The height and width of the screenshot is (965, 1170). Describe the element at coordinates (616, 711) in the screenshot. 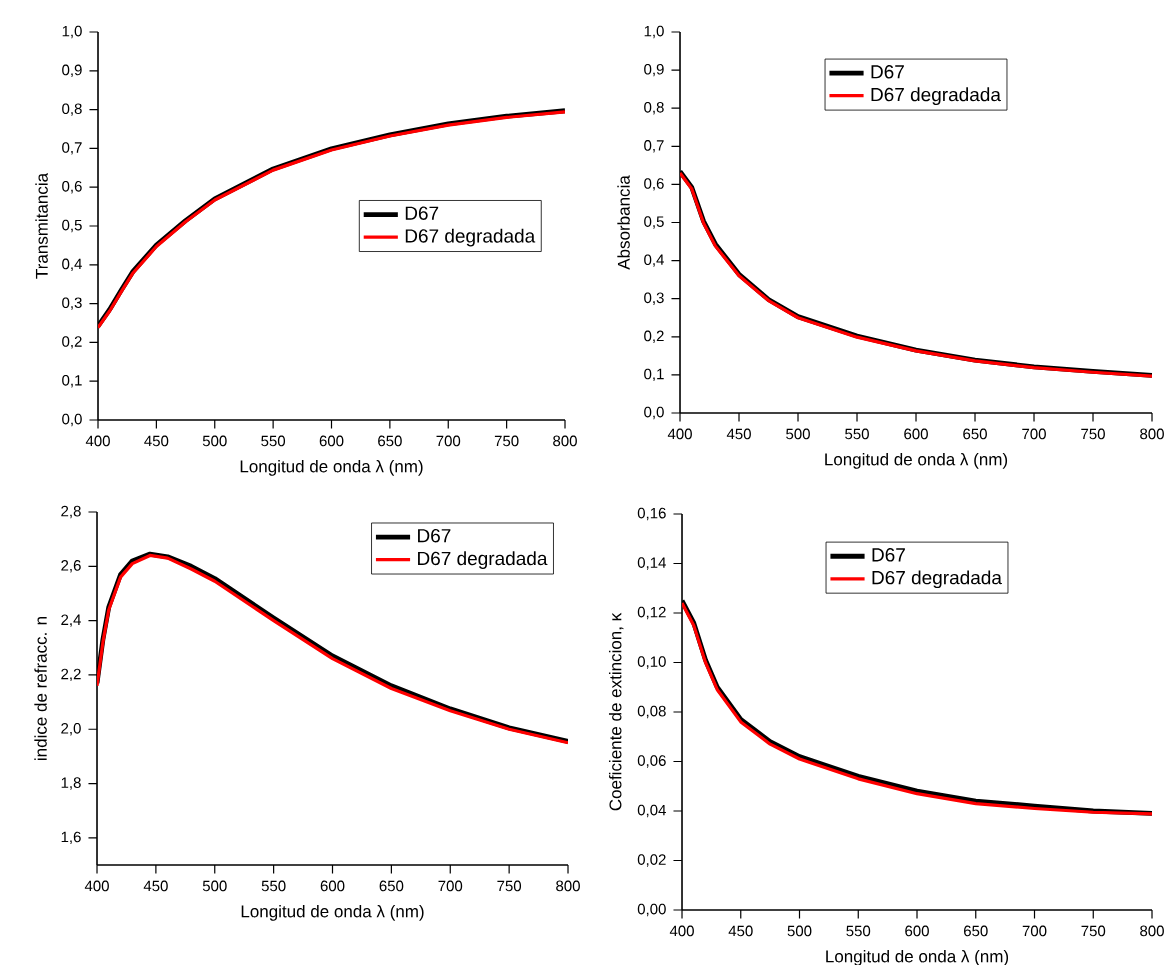

I see `y-axis-title: Coeficiente de extincion, κ` at that location.